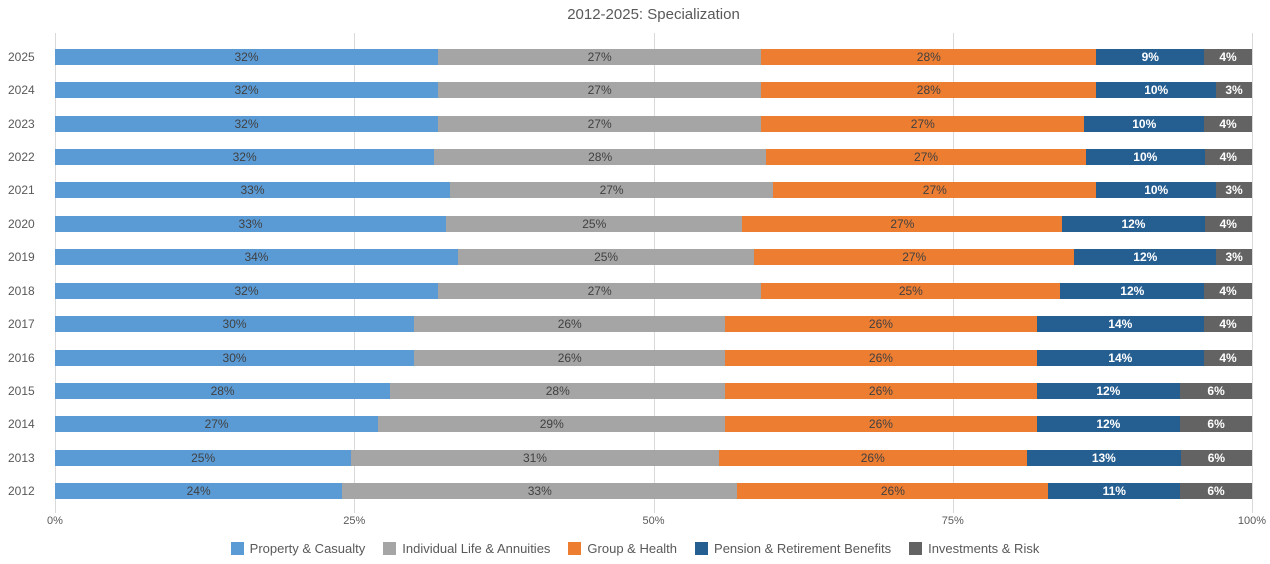  Describe the element at coordinates (251, 223) in the screenshot. I see `bar-segment: 33%` at that location.